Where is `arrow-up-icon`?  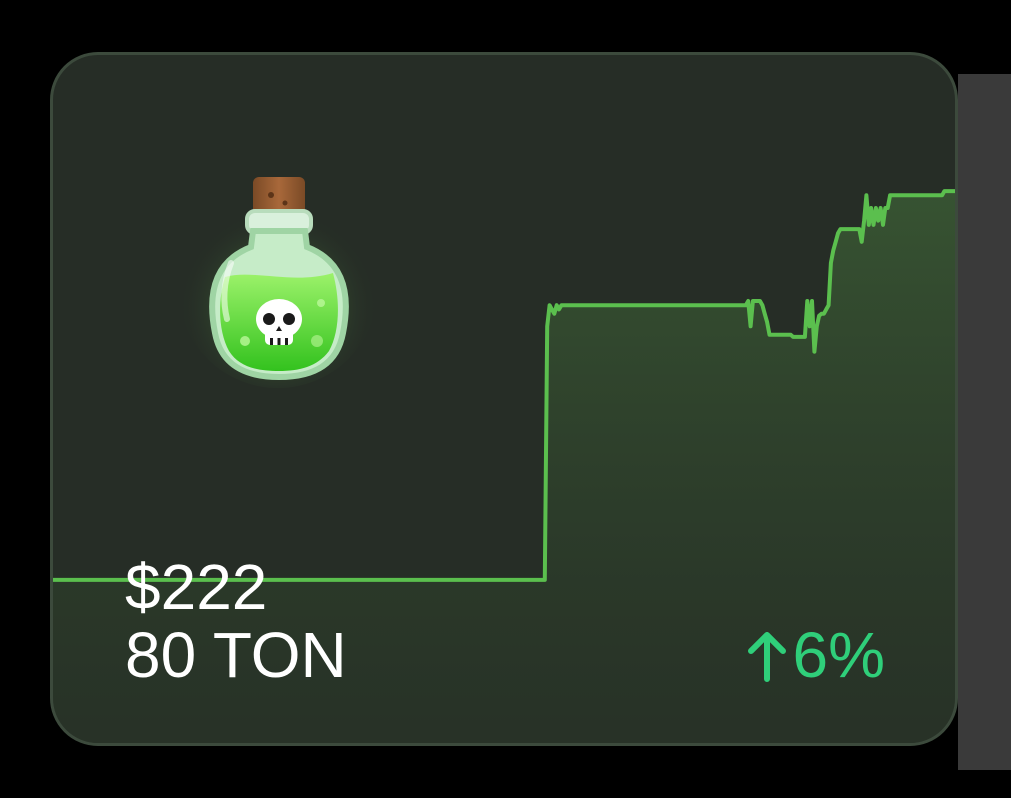
arrow-up-icon is located at coordinates (766, 657).